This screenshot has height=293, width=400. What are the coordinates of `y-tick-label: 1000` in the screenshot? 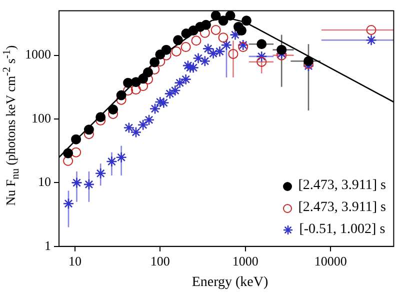 It's located at (38, 54).